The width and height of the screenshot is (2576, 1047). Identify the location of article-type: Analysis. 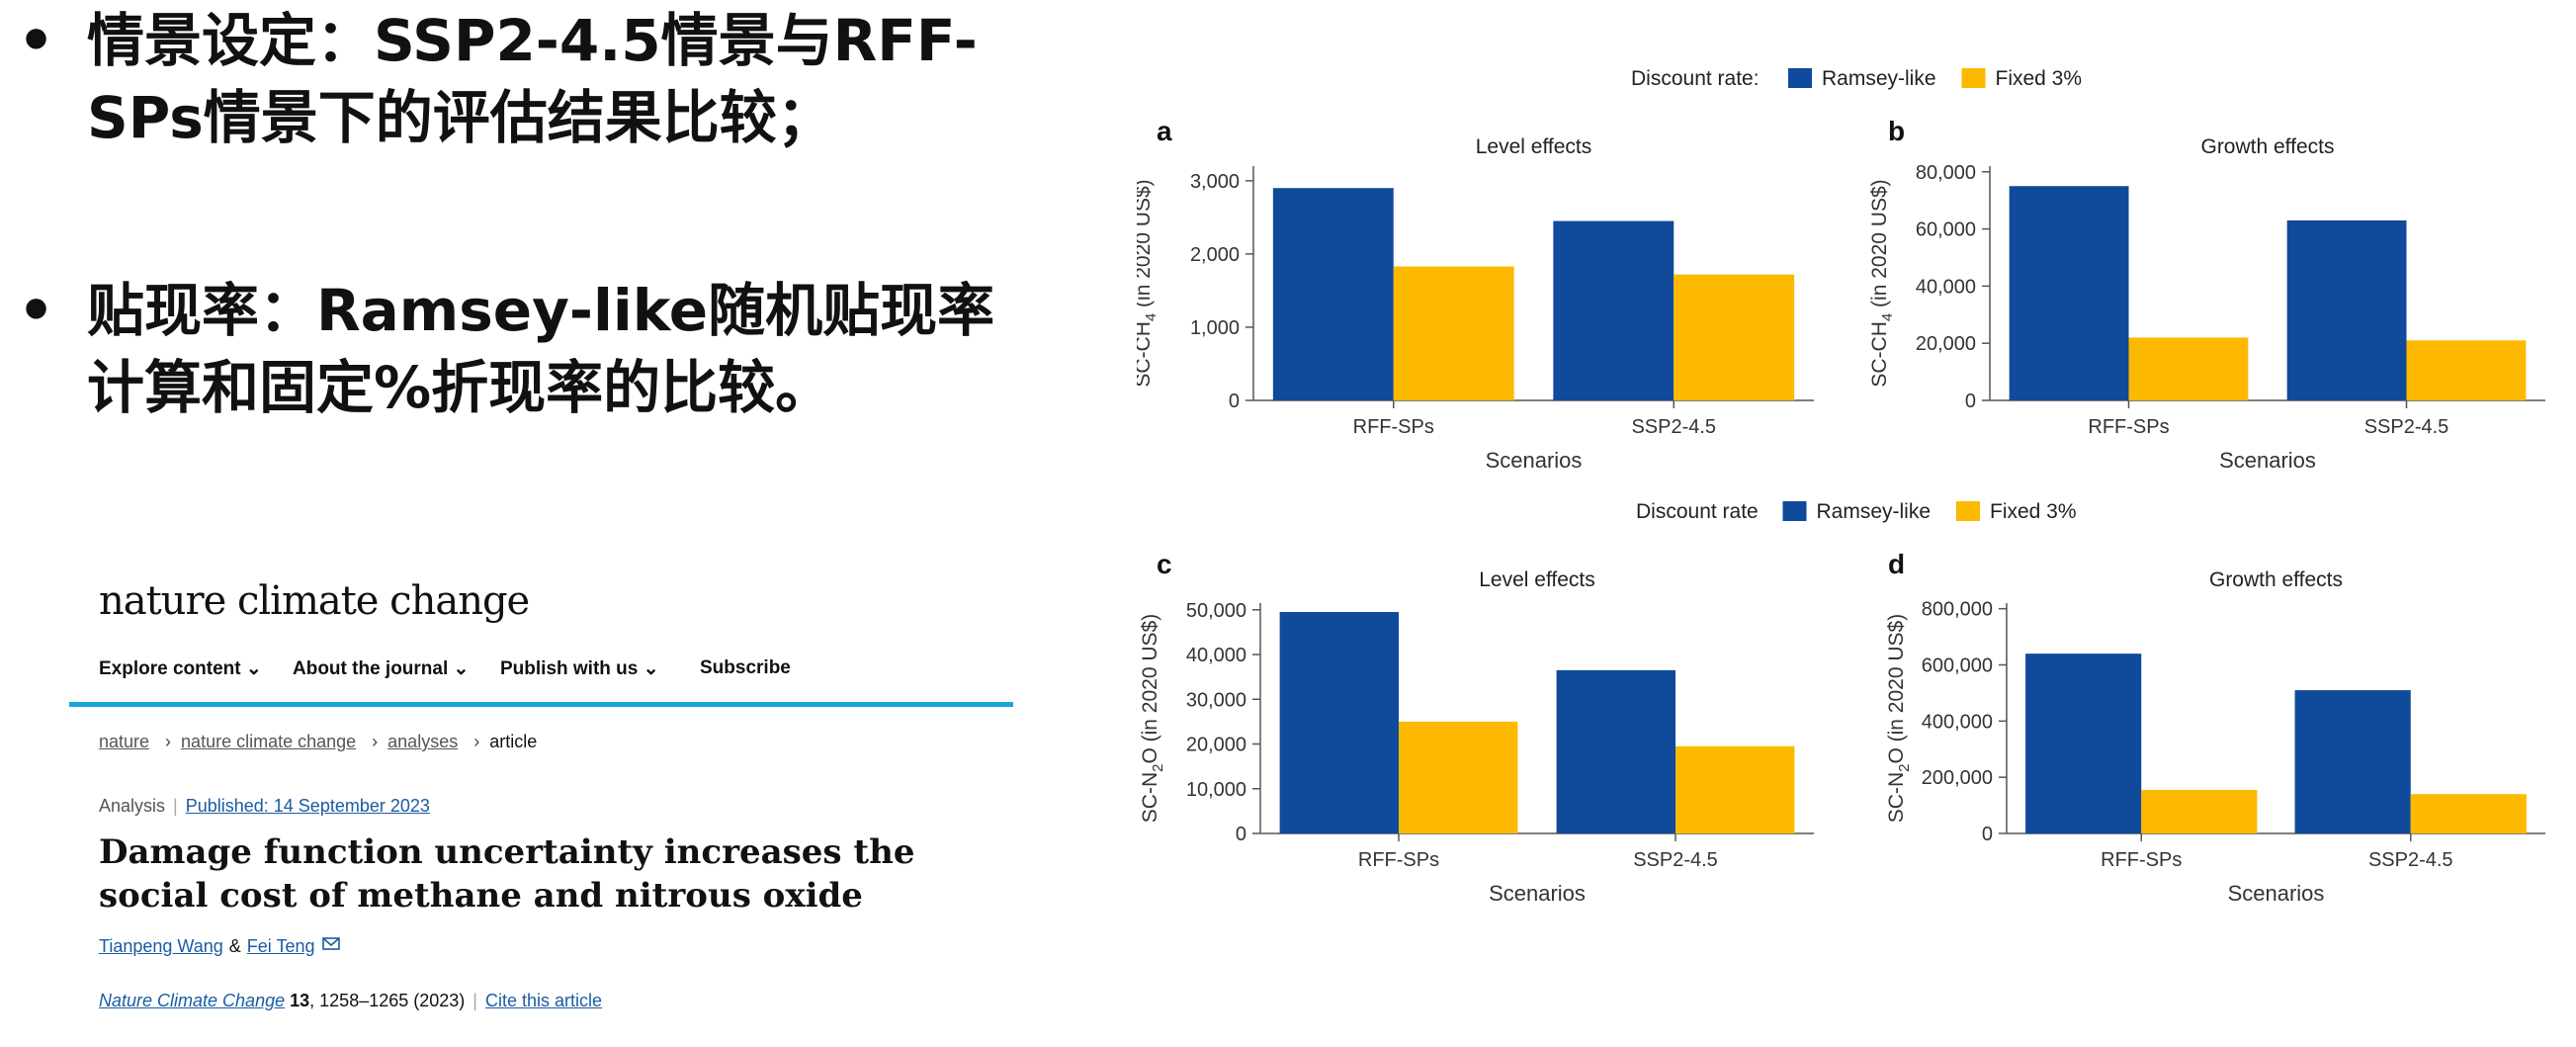
(132, 806).